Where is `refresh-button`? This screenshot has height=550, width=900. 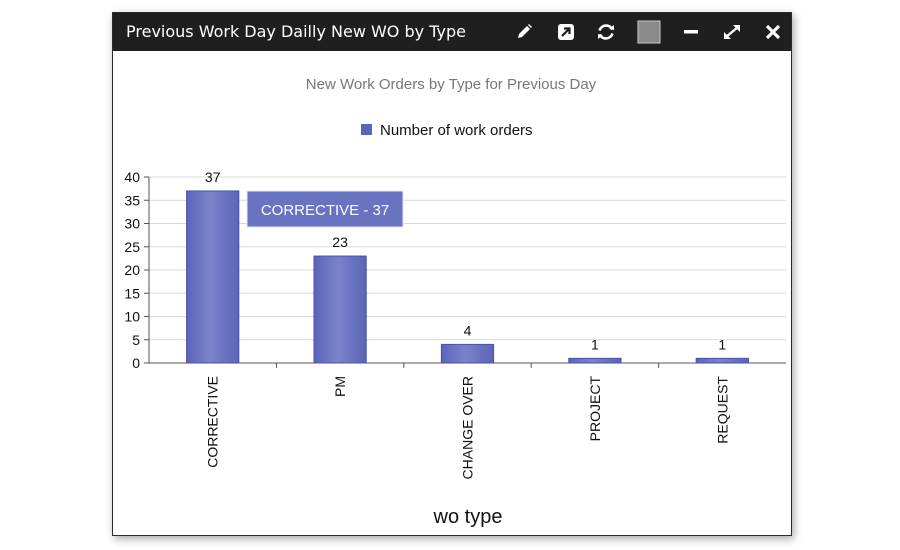 refresh-button is located at coordinates (606, 32).